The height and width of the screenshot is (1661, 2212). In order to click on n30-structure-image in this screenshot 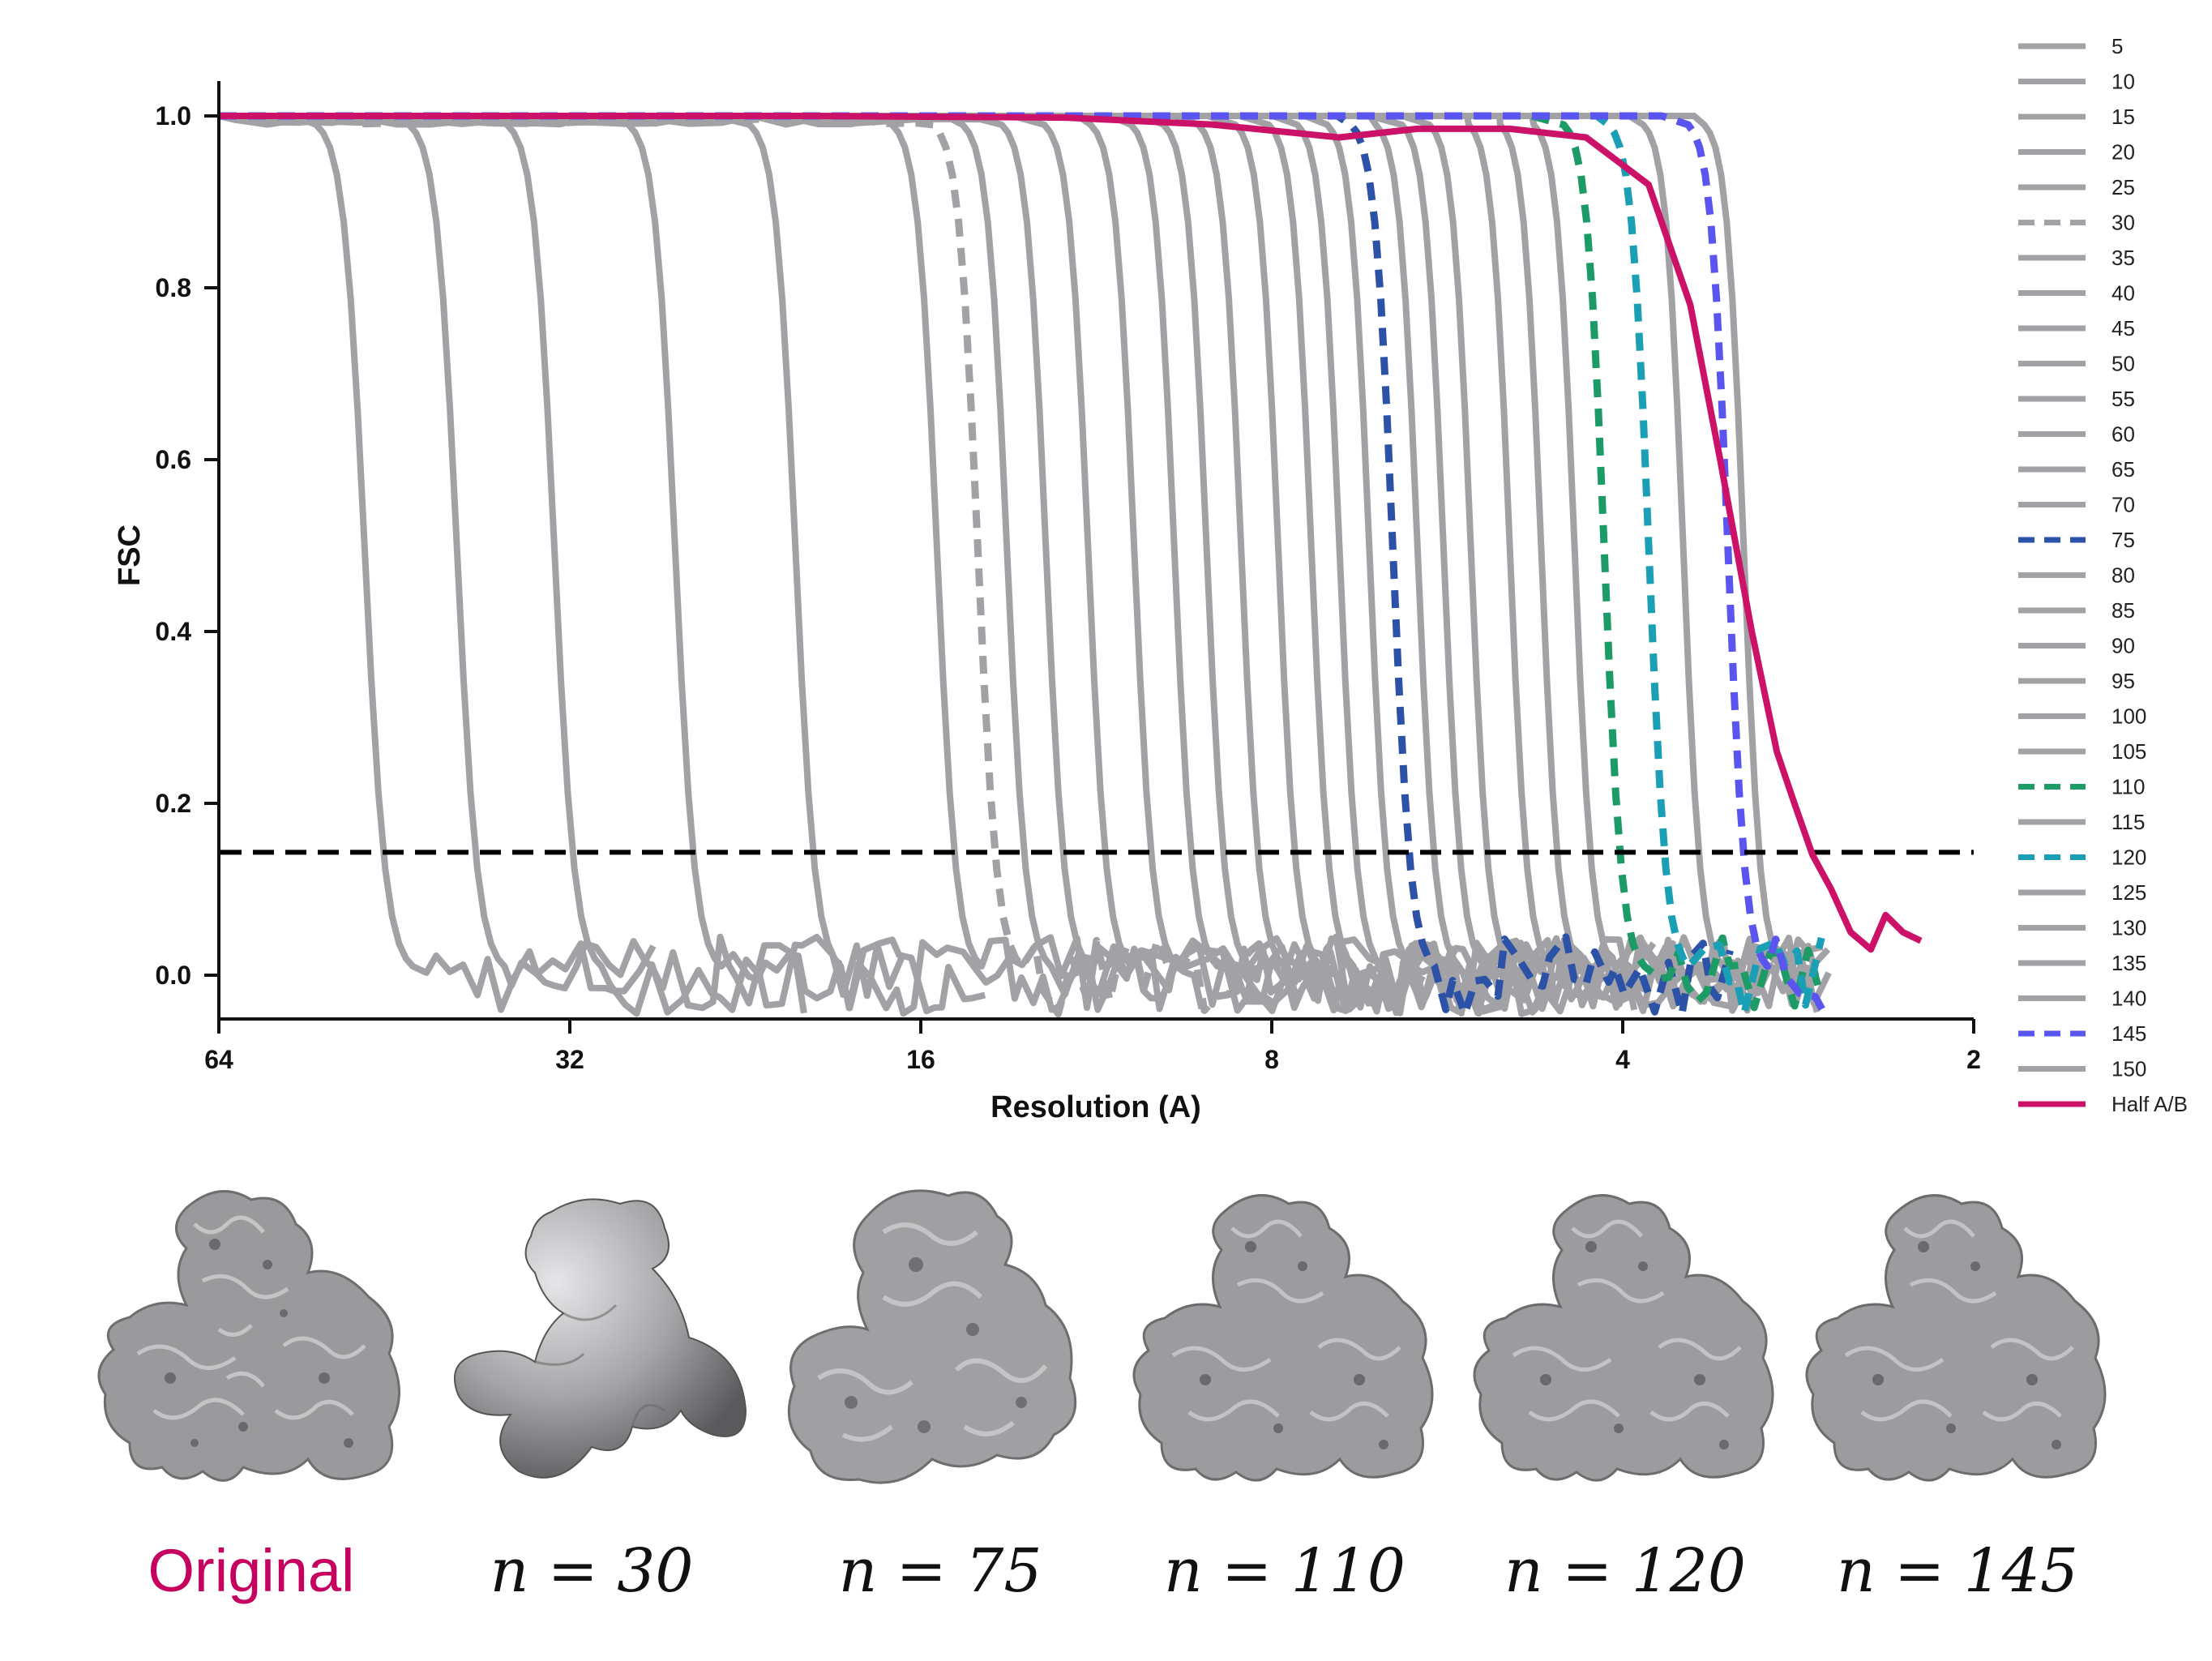, I will do `click(600, 1338)`.